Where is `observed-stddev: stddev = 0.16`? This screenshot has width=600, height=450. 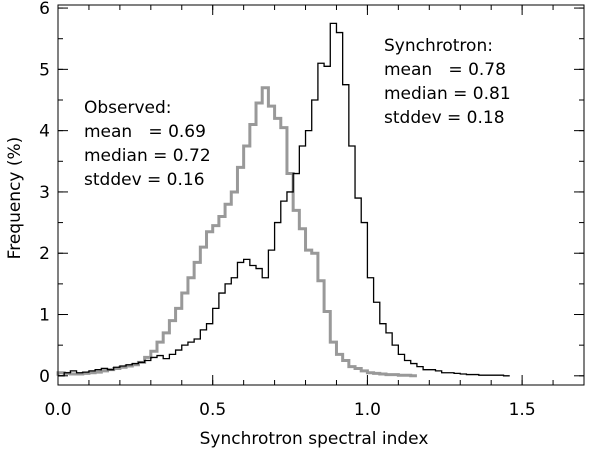
observed-stddev: stddev = 0.16 is located at coordinates (144, 180).